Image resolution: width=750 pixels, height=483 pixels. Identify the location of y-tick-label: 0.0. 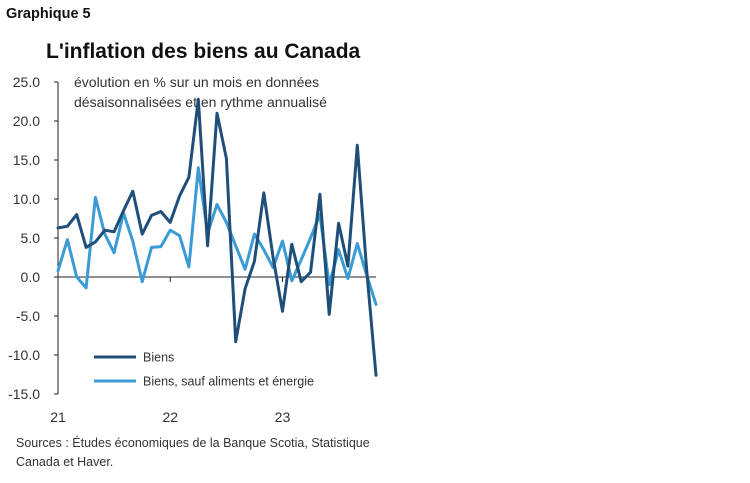
(31, 277).